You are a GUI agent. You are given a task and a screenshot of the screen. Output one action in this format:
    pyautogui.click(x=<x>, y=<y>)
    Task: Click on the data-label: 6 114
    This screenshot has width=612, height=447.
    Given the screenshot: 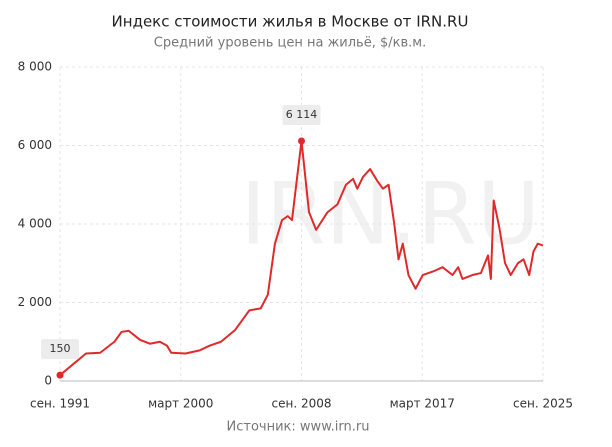 What is the action you would take?
    pyautogui.click(x=302, y=114)
    